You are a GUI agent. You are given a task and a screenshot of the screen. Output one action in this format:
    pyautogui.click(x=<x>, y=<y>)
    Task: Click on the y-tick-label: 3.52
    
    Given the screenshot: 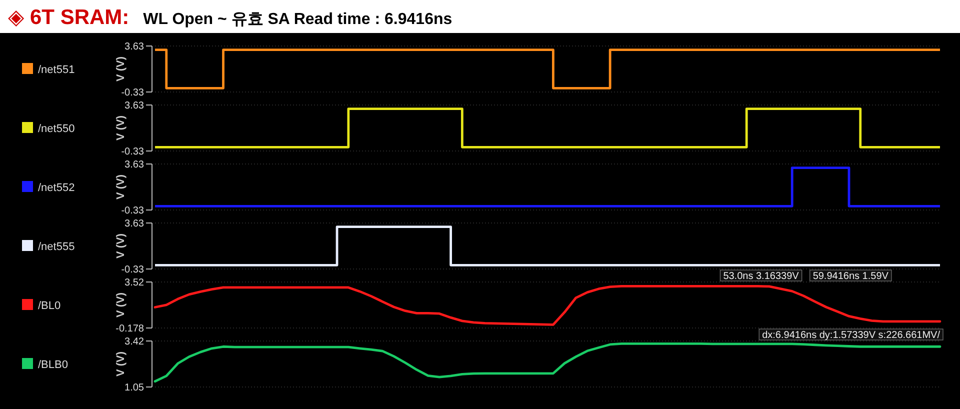 What is the action you would take?
    pyautogui.click(x=134, y=283)
    